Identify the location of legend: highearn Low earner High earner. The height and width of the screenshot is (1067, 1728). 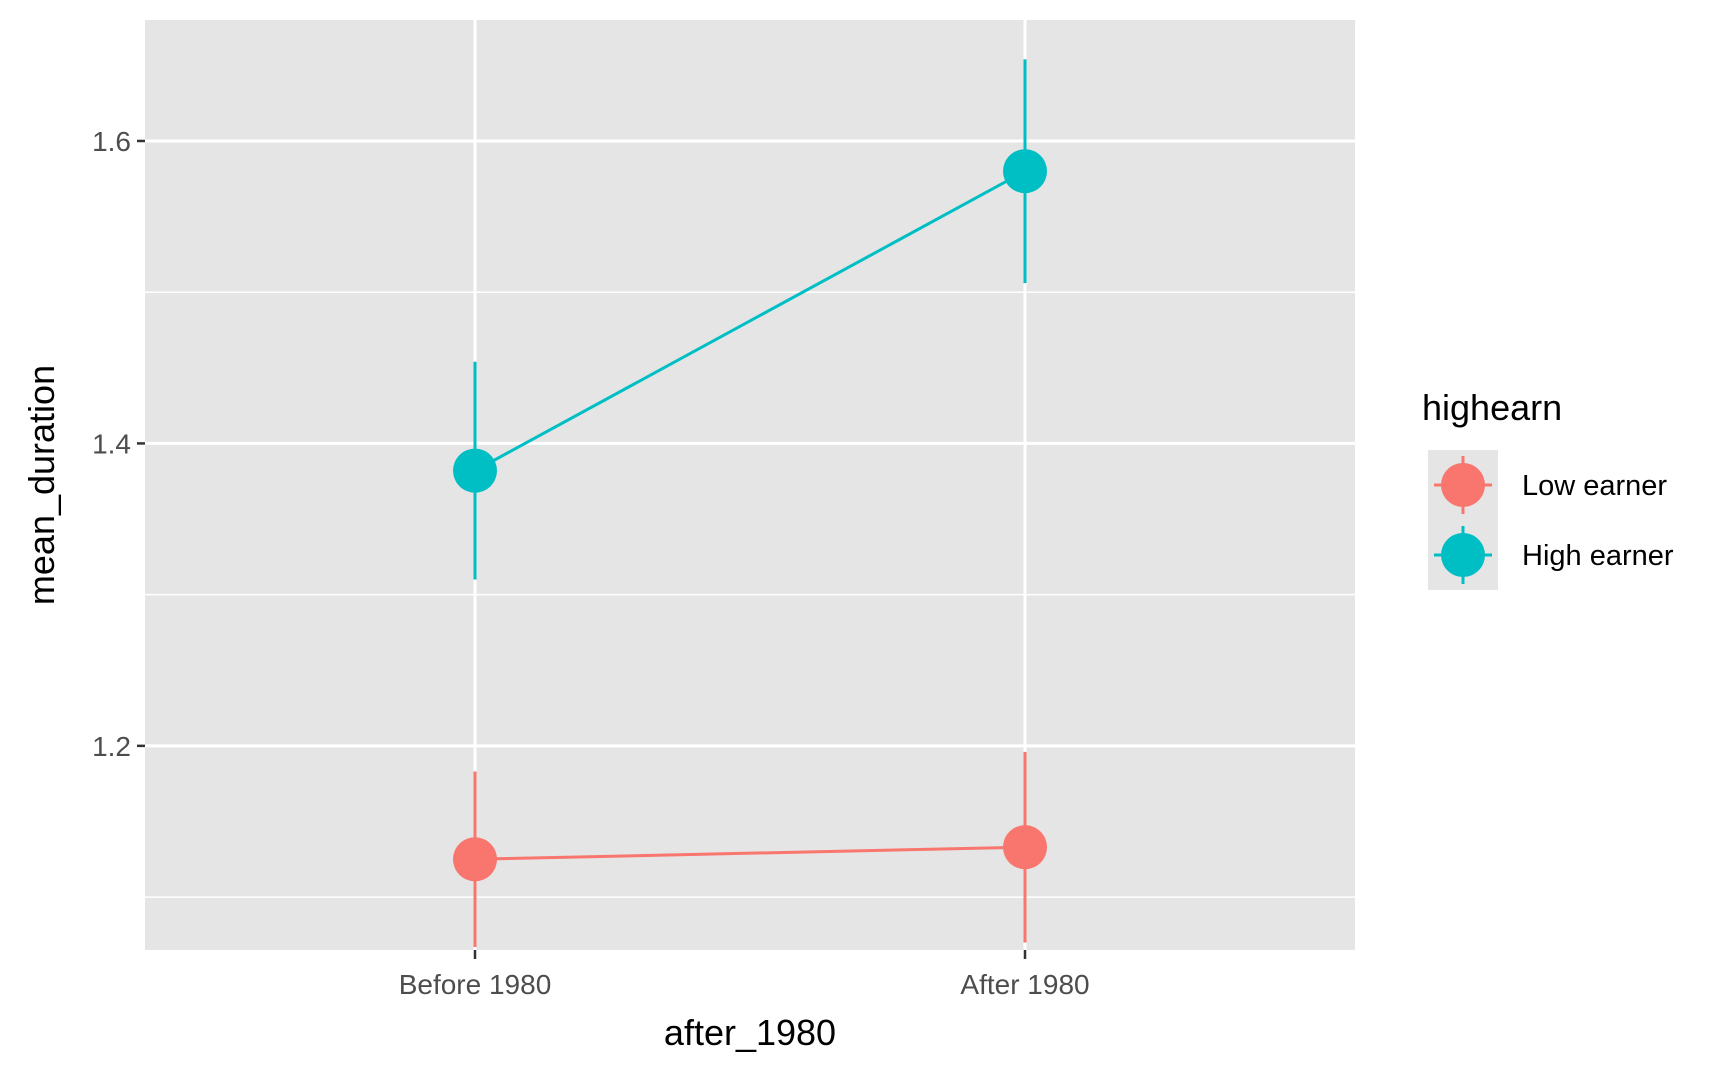
(1548, 488).